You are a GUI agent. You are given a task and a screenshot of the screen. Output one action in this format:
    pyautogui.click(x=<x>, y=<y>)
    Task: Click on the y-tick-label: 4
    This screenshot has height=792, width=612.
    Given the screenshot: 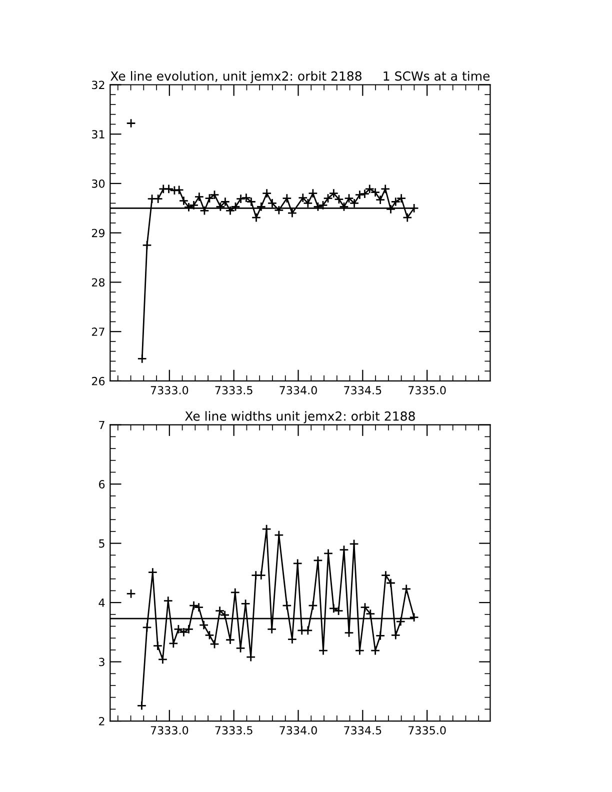 What is the action you would take?
    pyautogui.click(x=101, y=602)
    